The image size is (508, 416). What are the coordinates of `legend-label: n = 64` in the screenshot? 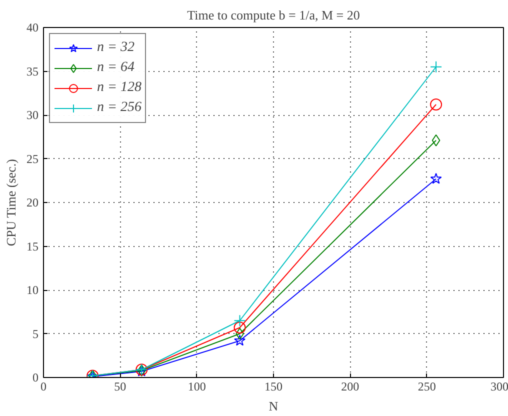 It's located at (115, 68).